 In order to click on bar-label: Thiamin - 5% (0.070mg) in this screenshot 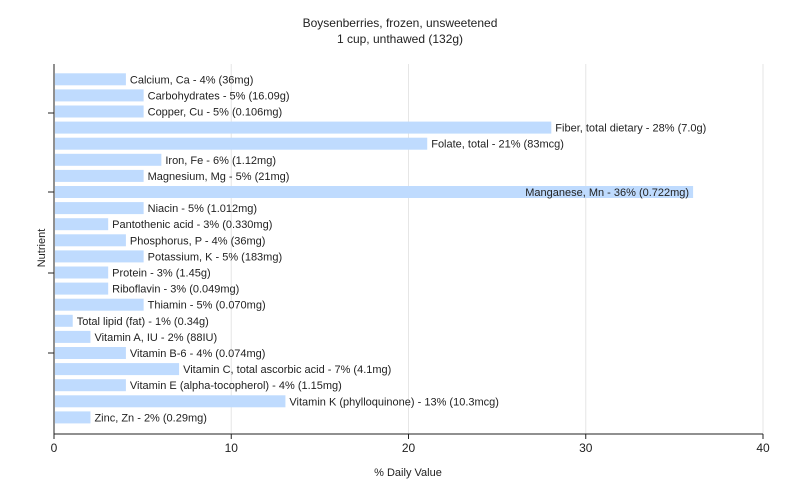, I will do `click(207, 306)`.